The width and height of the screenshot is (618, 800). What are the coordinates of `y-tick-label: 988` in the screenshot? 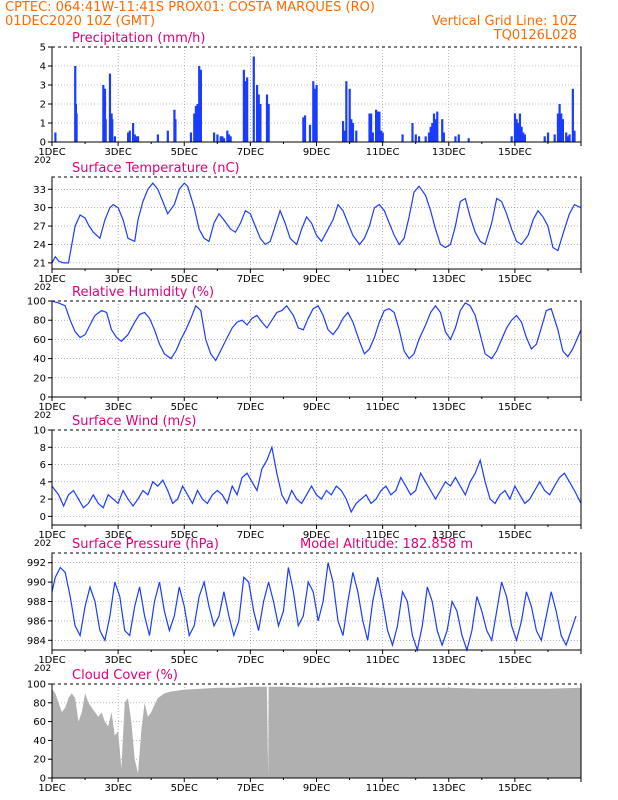 It's located at (36, 602).